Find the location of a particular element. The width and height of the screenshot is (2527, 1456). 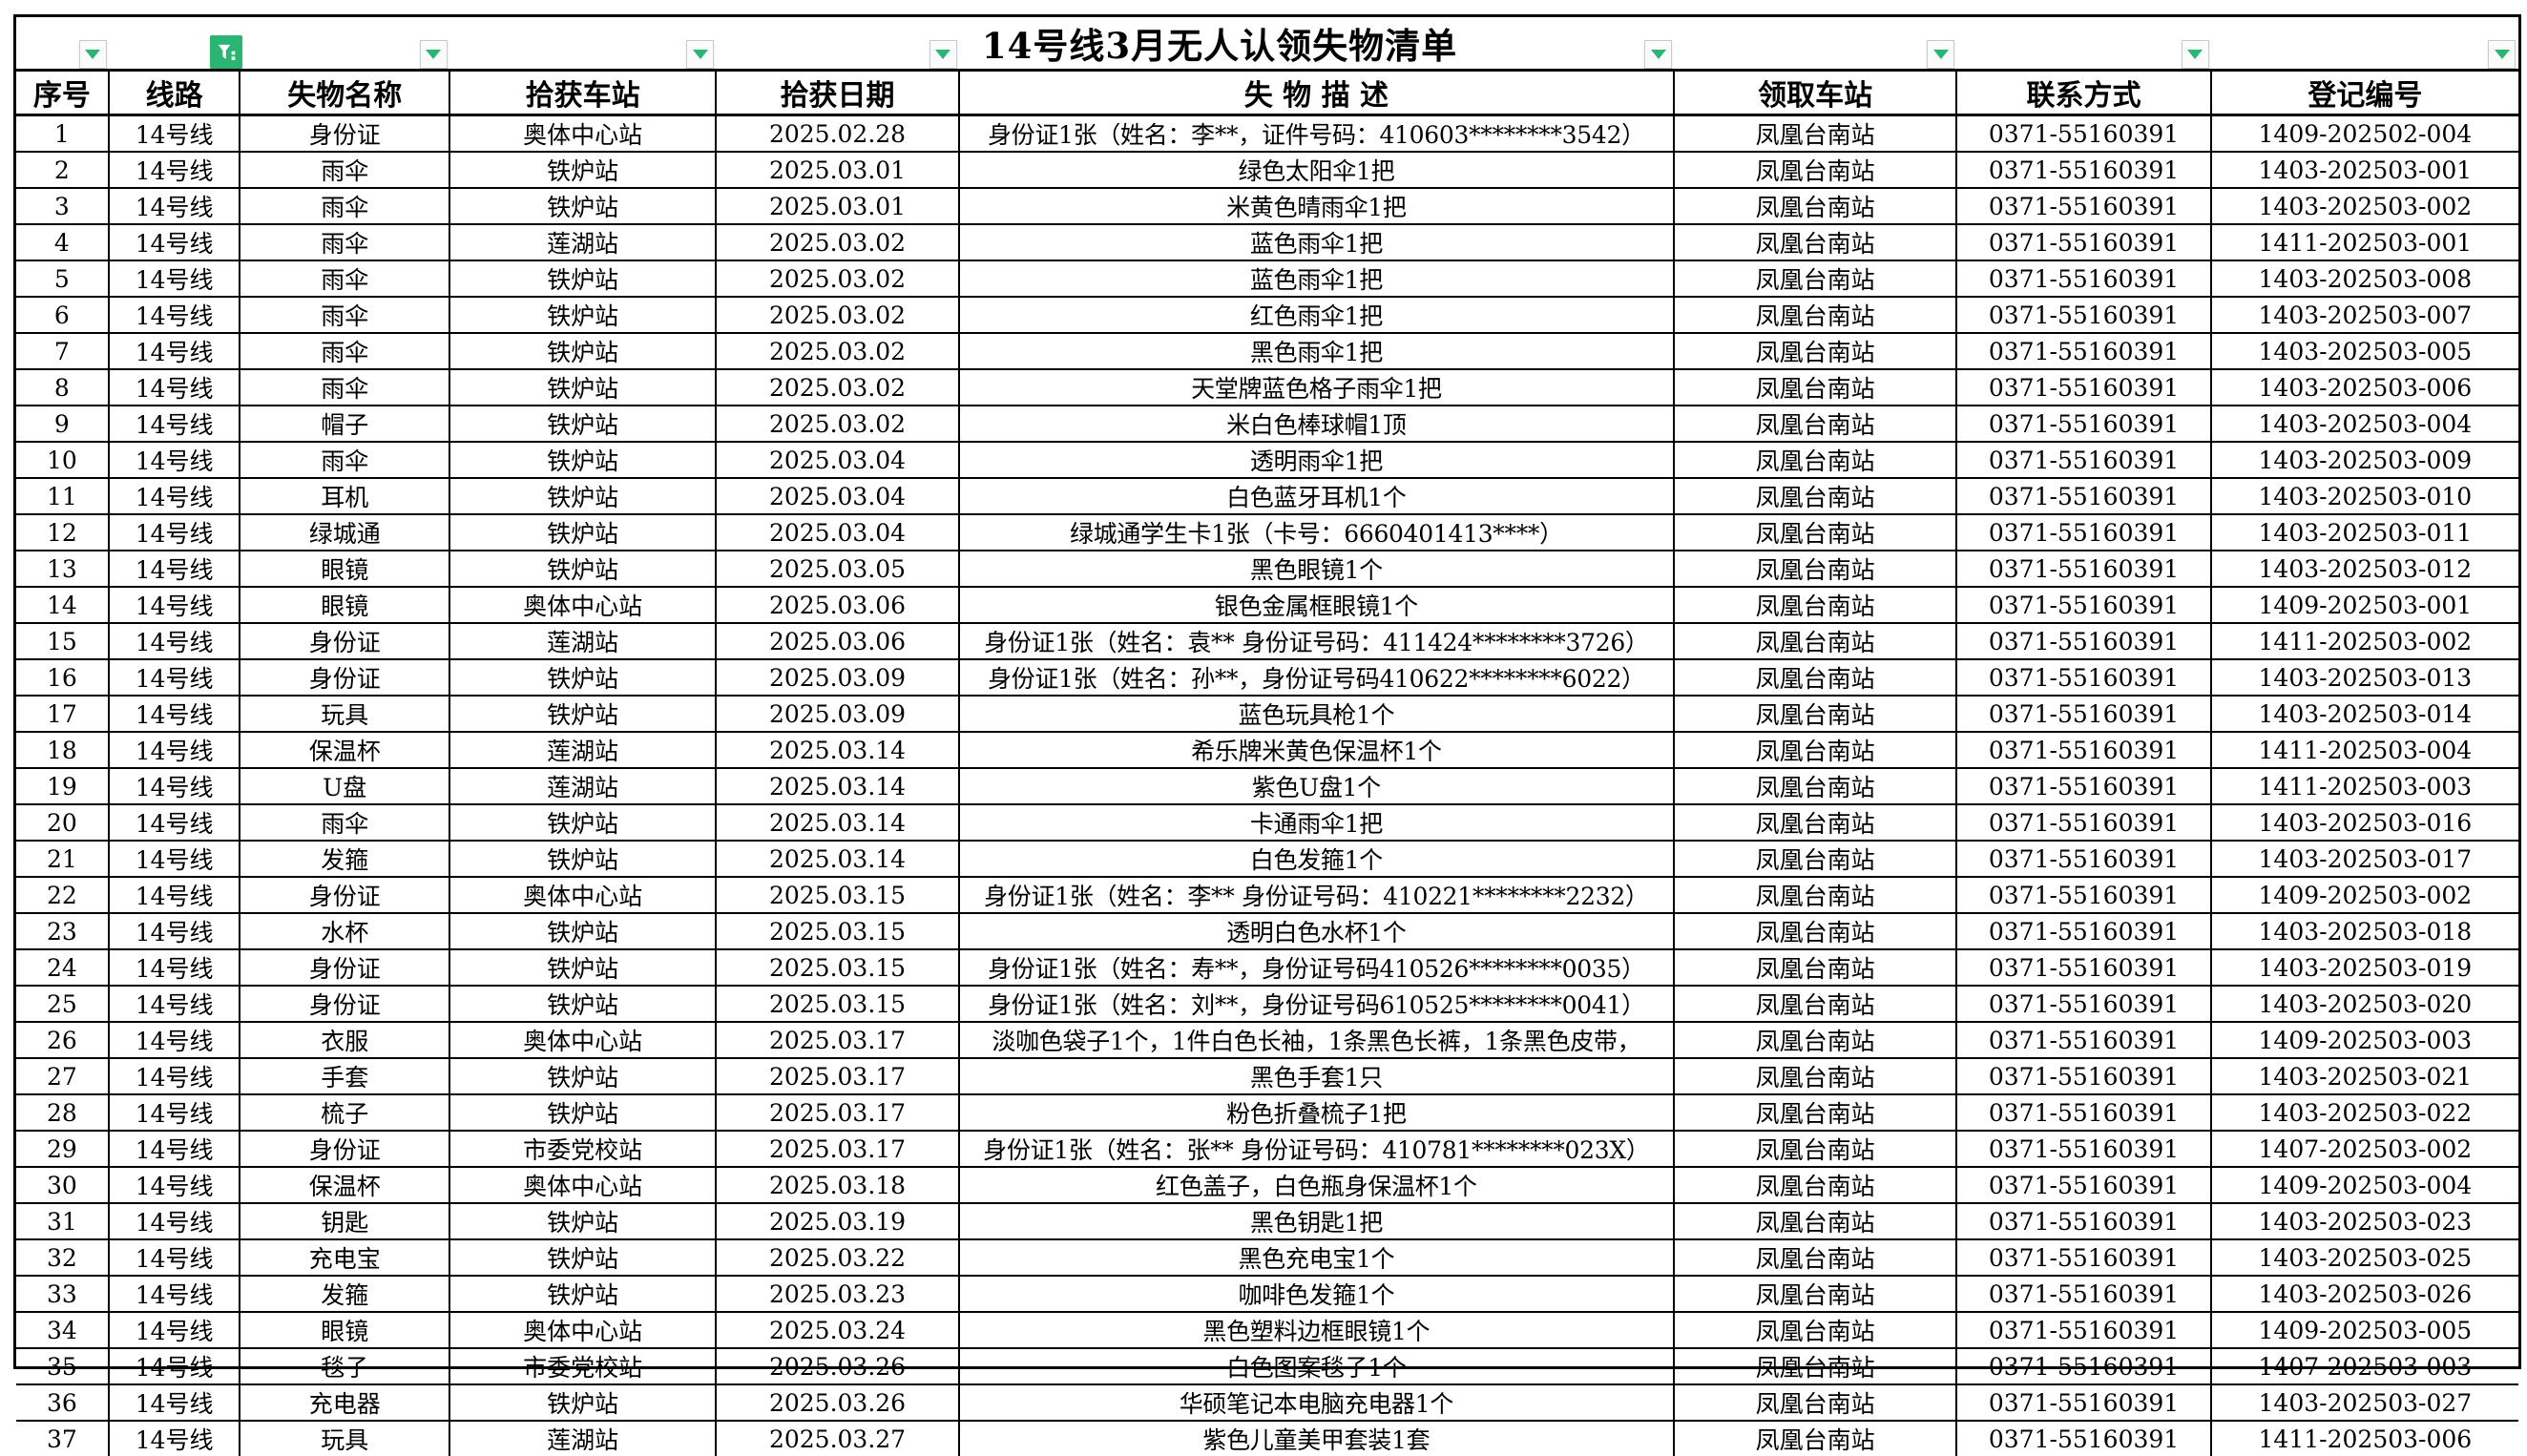

cell-description: 身份证1张（姓名：李** 身份证号码：410221********2232） is located at coordinates (1318, 895).